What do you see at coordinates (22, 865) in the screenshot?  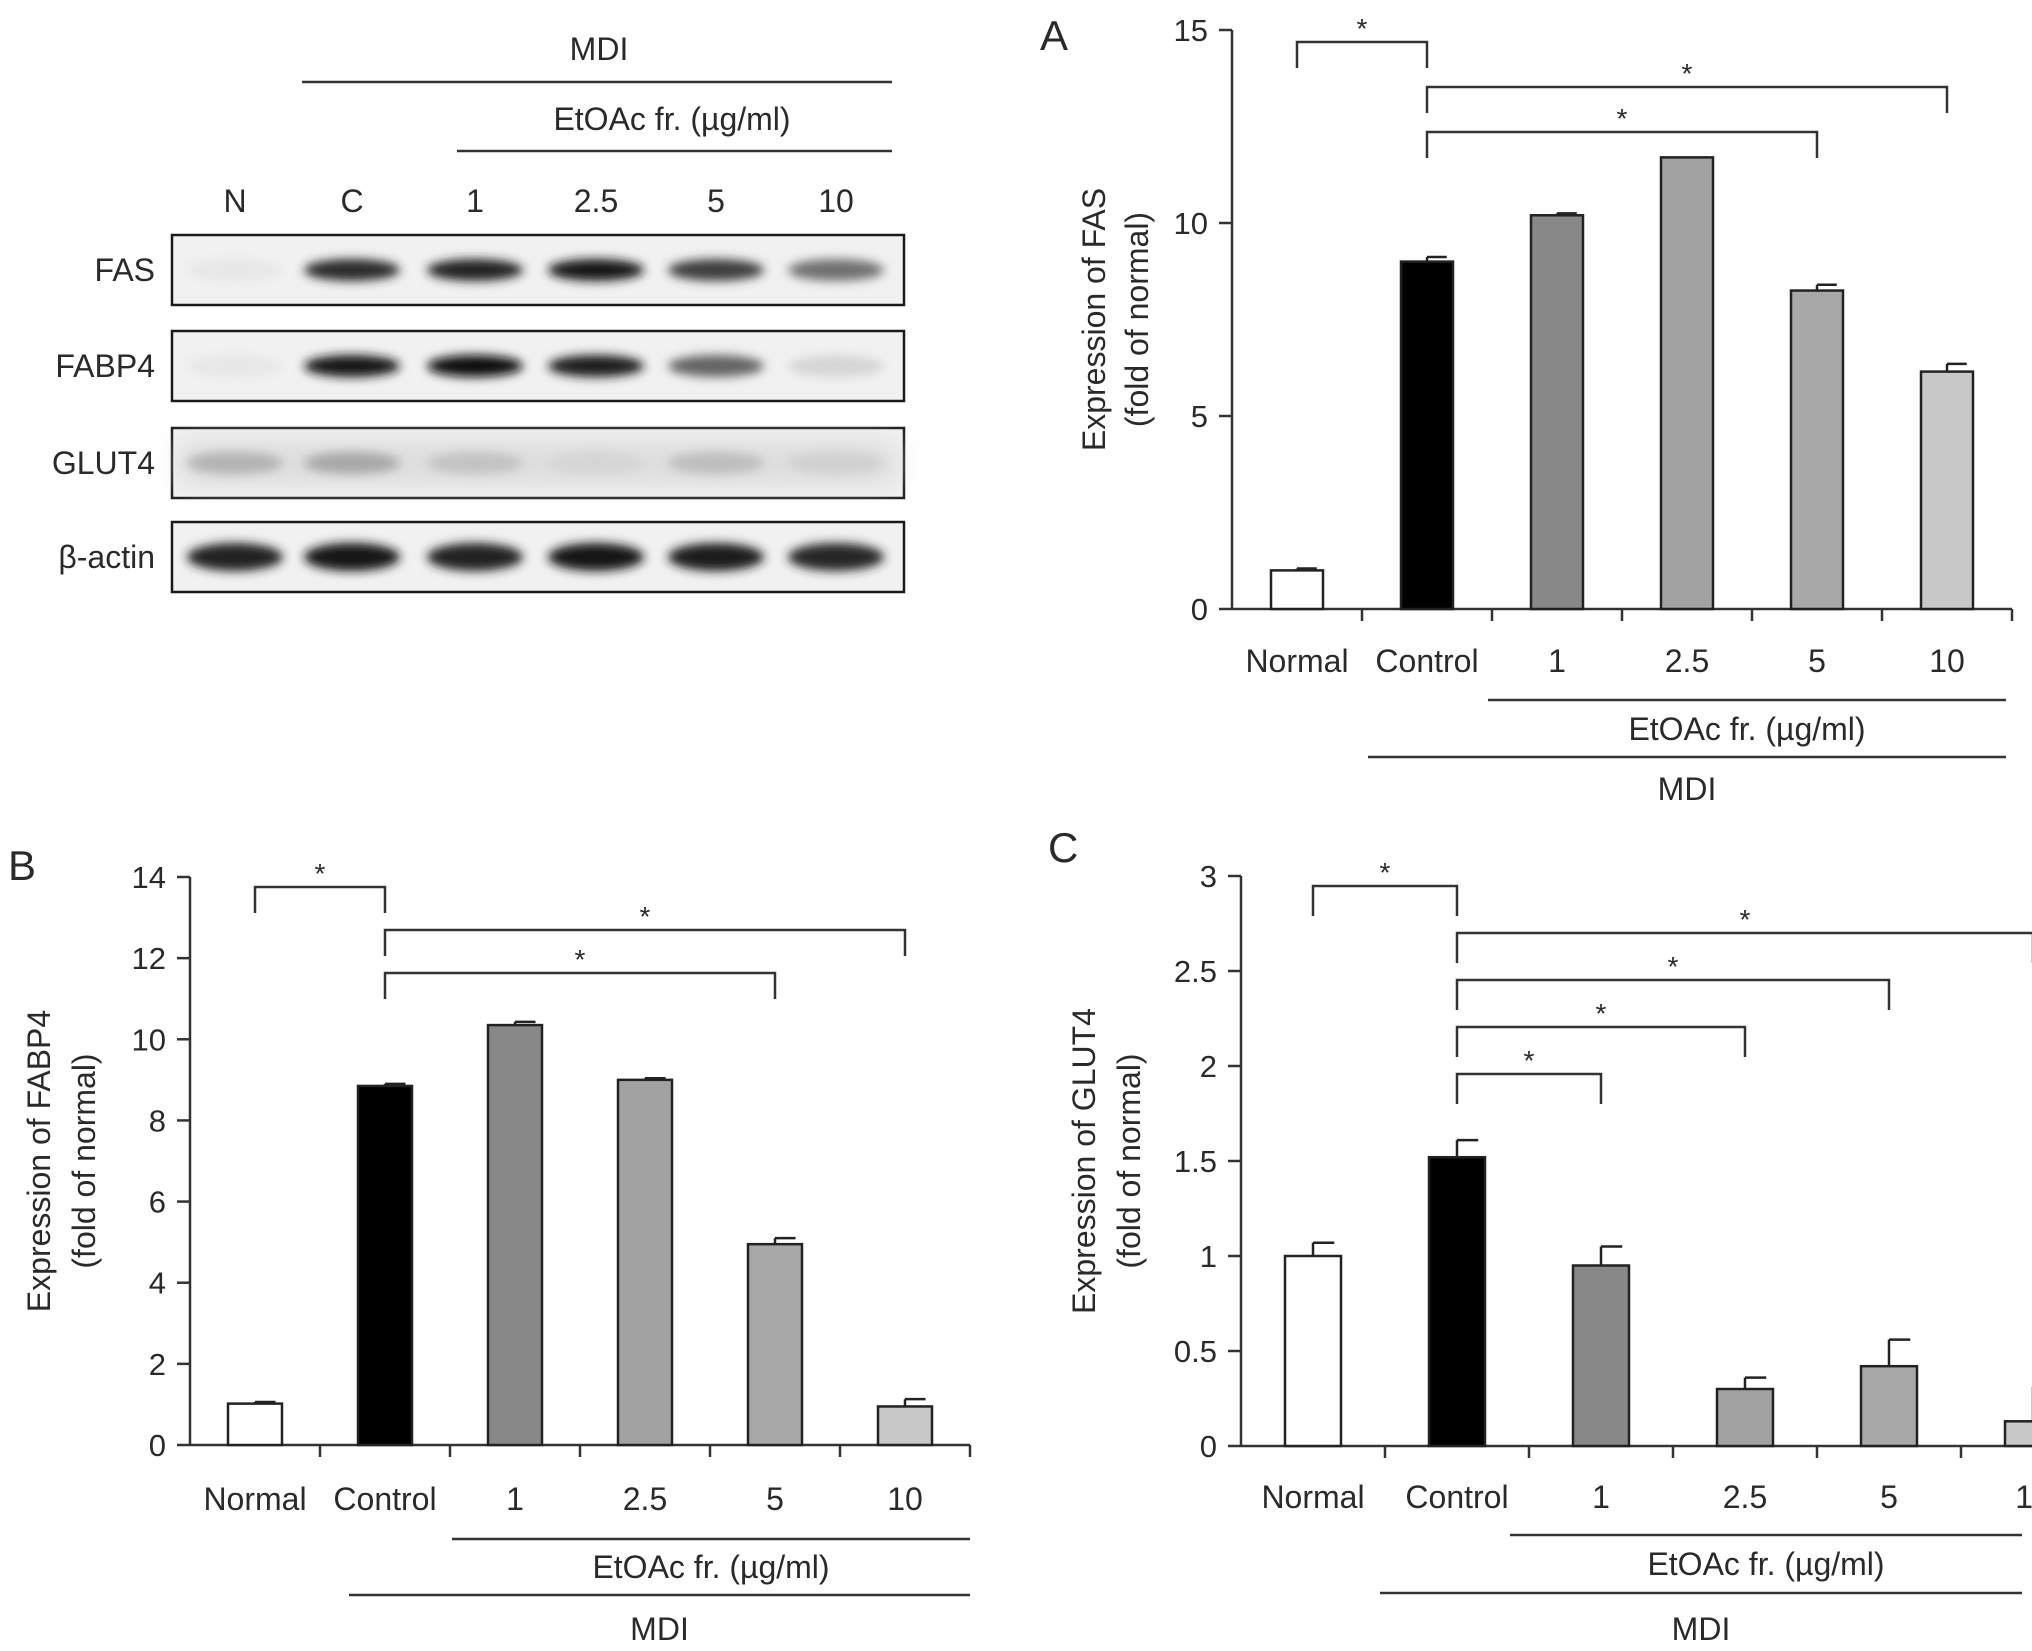 I see `panel-label-b: B` at bounding box center [22, 865].